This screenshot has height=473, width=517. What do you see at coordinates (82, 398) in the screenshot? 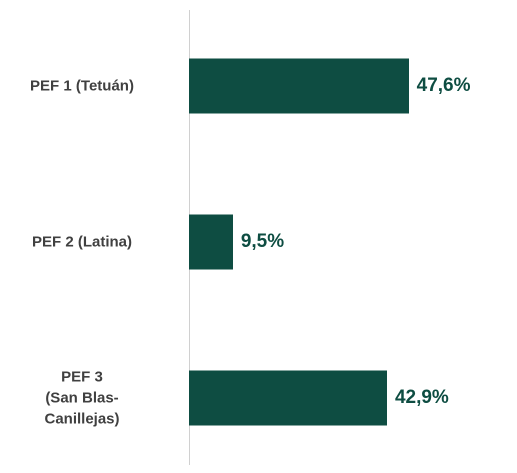
I see `category-label: PEF 3 (San Blas- Canillejas)` at bounding box center [82, 398].